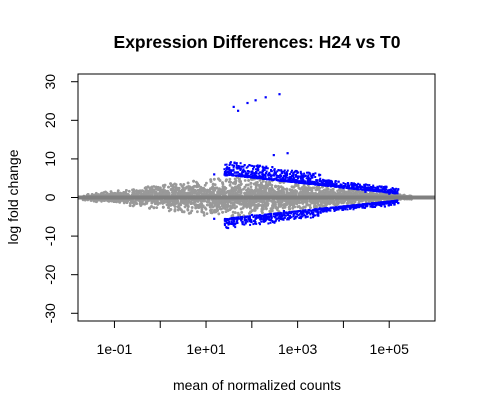  What do you see at coordinates (257, 42) in the screenshot?
I see `chart-title: Expression Differences: H24 vs T0` at bounding box center [257, 42].